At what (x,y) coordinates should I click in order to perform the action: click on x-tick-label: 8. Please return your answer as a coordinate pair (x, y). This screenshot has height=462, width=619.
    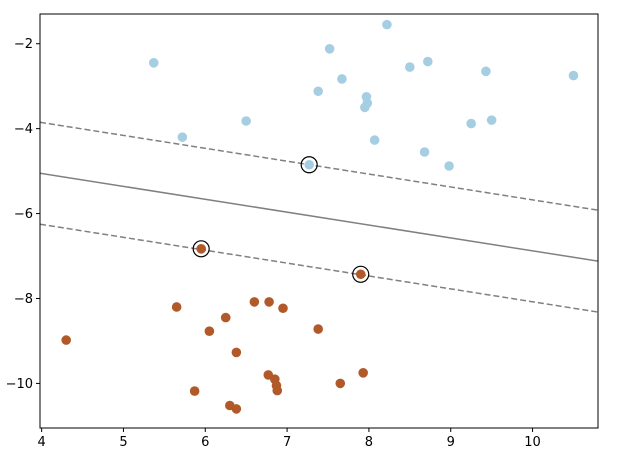
    Looking at the image, I should click on (369, 442).